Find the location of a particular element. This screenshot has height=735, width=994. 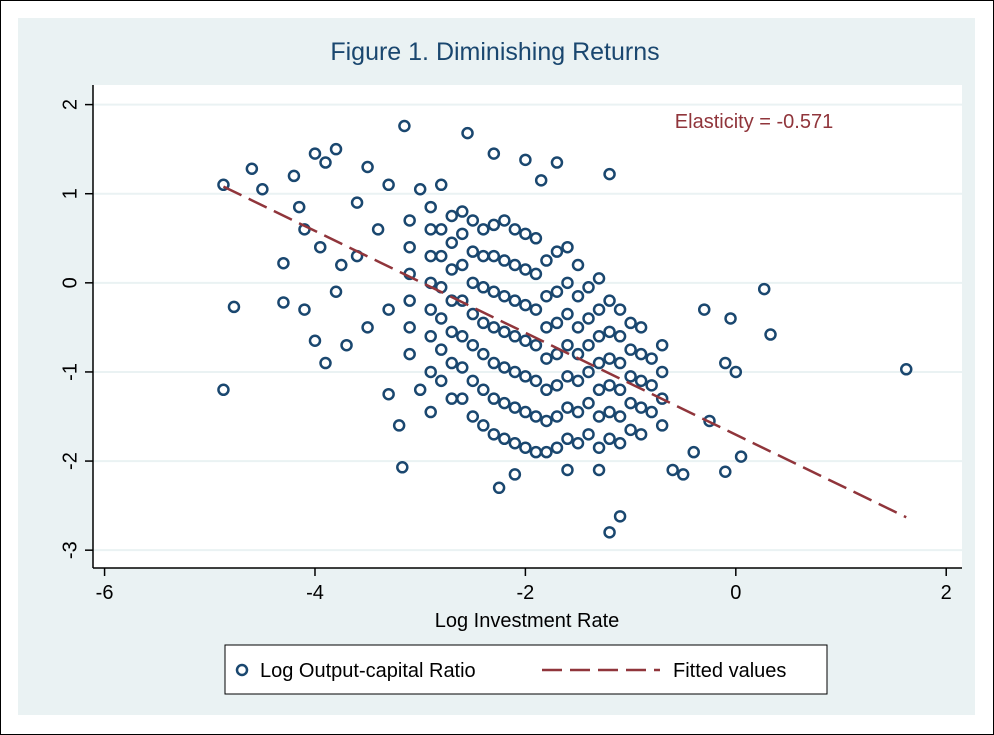

legend is located at coordinates (526, 669).